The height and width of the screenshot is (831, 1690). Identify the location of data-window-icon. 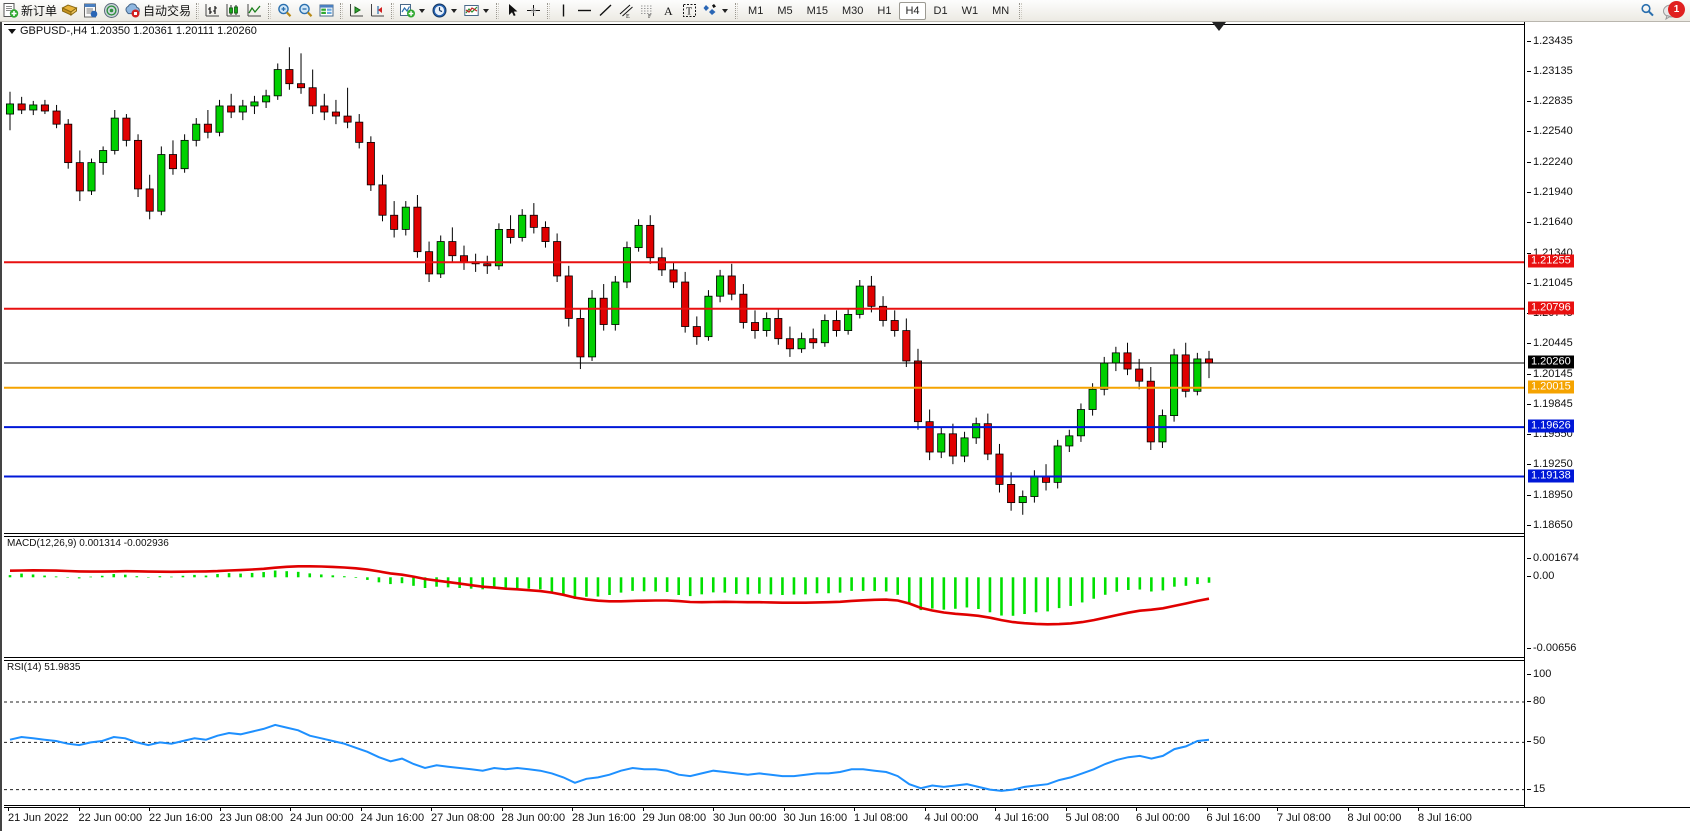
(326, 10).